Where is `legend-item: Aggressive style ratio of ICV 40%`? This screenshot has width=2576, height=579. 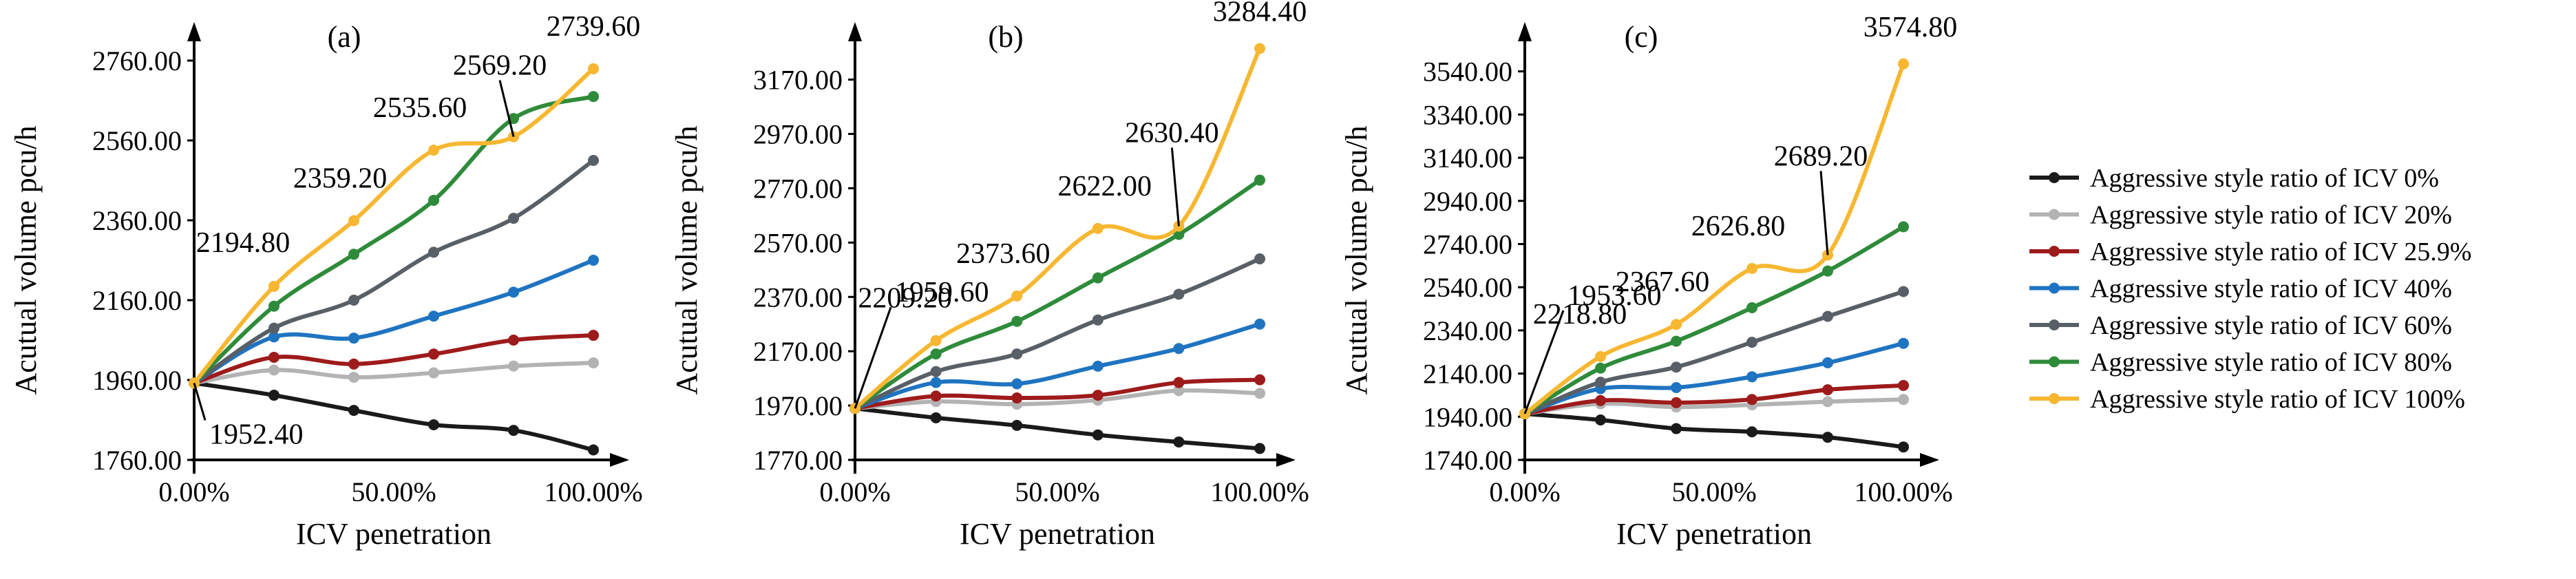
legend-item: Aggressive style ratio of ICV 40% is located at coordinates (2241, 289).